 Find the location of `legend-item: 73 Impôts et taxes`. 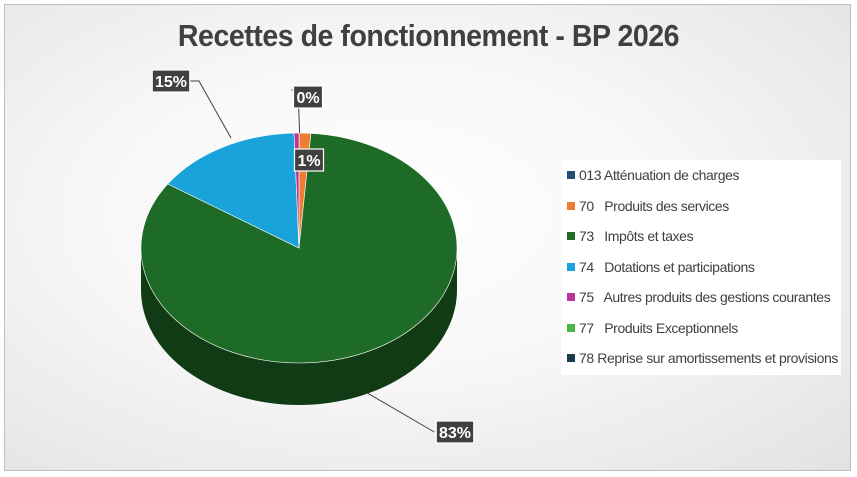

legend-item: 73 Impôts et taxes is located at coordinates (630, 236).